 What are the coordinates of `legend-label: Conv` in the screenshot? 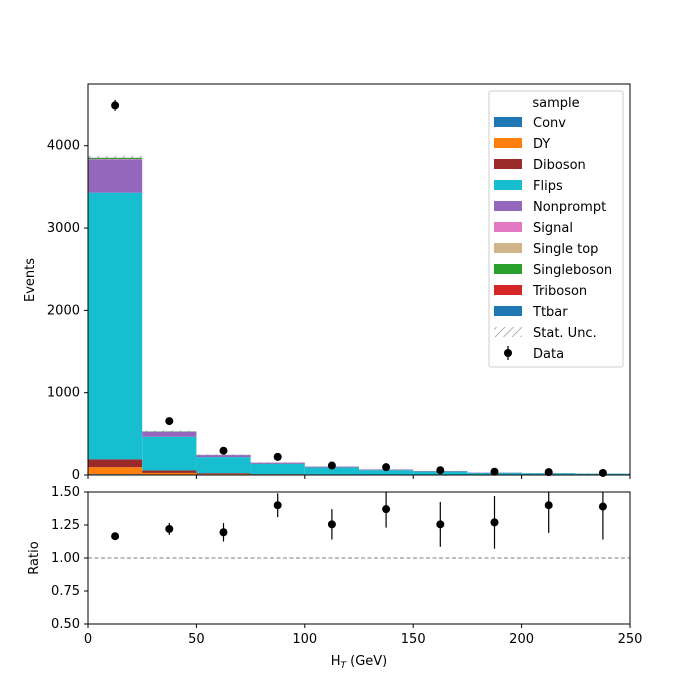 It's located at (549, 123).